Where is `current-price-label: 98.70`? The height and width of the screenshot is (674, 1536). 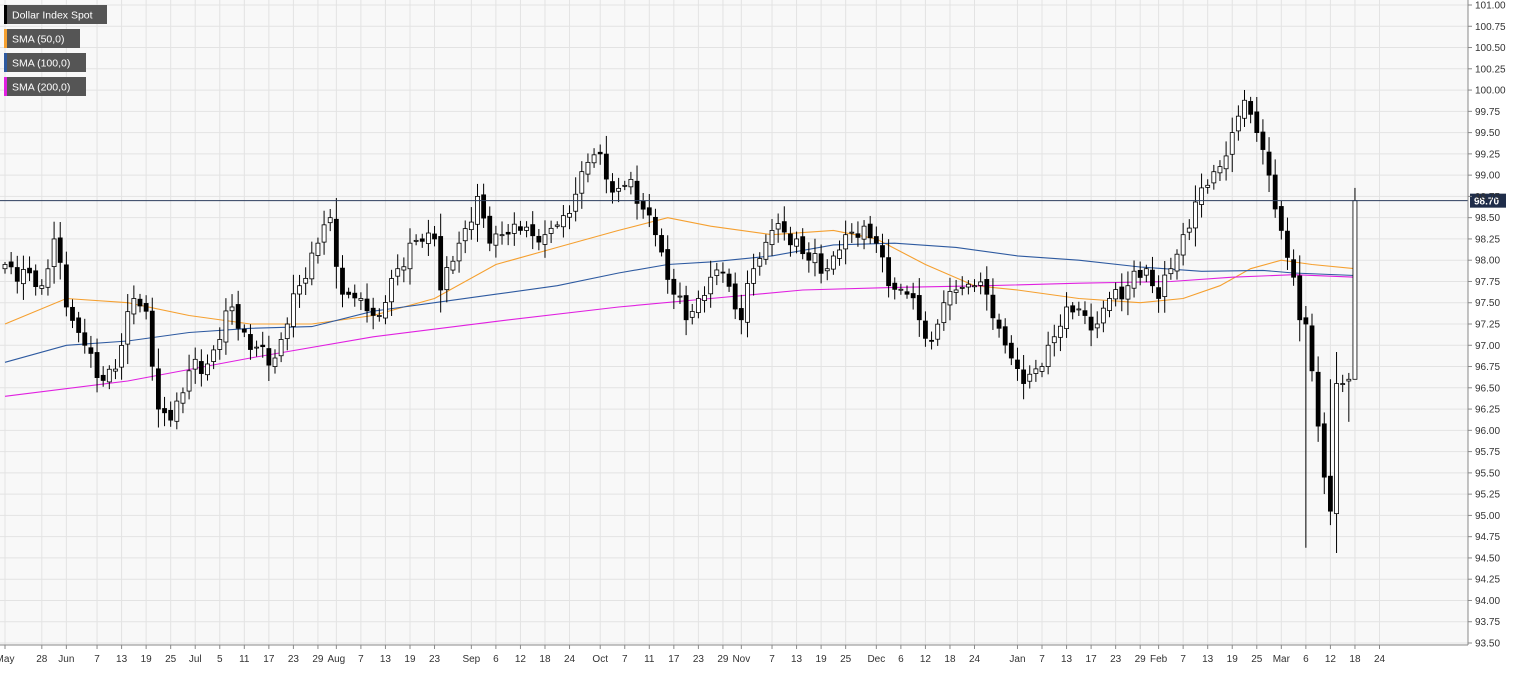
current-price-label: 98.70 is located at coordinates (1486, 202).